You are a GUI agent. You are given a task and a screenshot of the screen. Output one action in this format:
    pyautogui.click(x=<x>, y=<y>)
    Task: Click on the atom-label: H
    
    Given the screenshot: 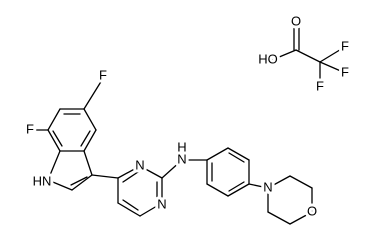 What is the action you would take?
    pyautogui.click(x=181, y=146)
    